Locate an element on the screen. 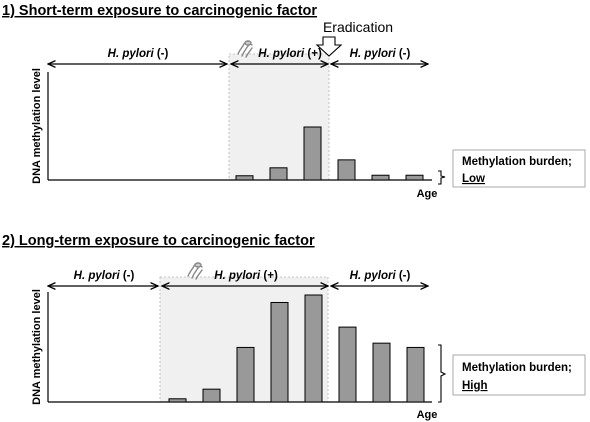 This screenshot has height=422, width=590. methylation-bars-short is located at coordinates (329, 153).